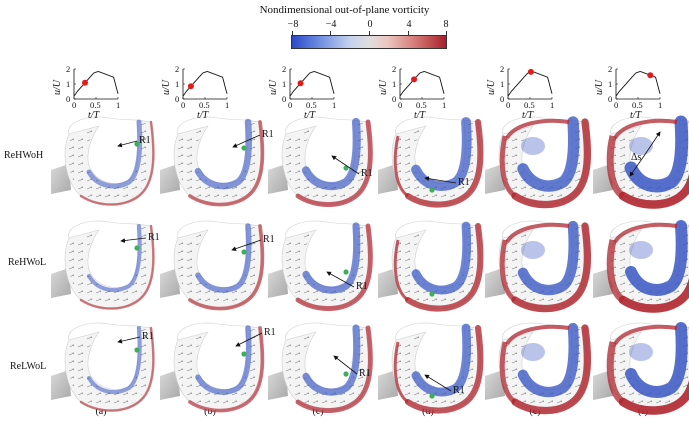 This screenshot has width=689, height=423. What do you see at coordinates (101, 411) in the screenshot?
I see `column-label-a: (a)` at bounding box center [101, 411].